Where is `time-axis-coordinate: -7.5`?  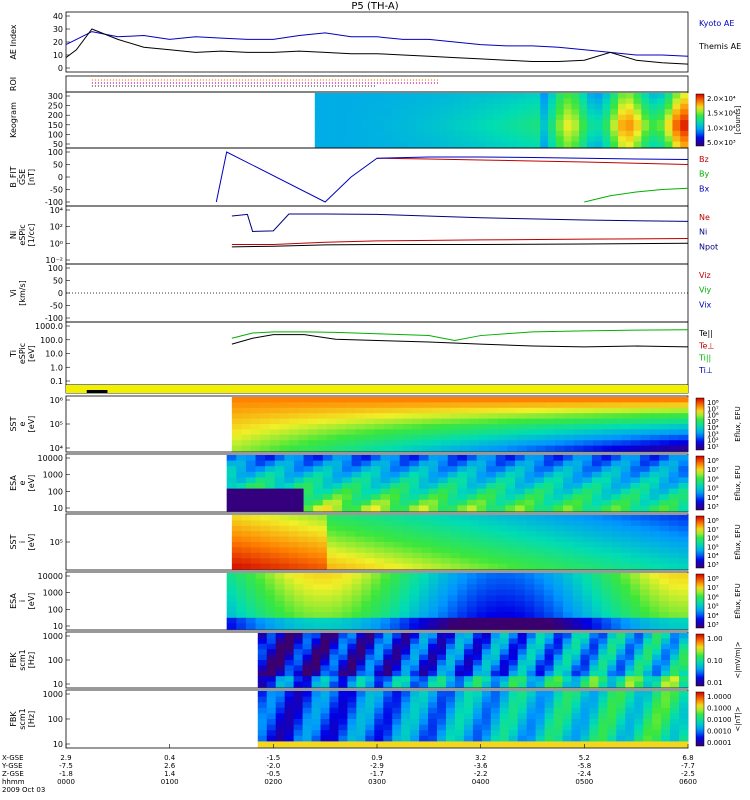
time-axis-coordinate: -7.5 is located at coordinates (66, 766).